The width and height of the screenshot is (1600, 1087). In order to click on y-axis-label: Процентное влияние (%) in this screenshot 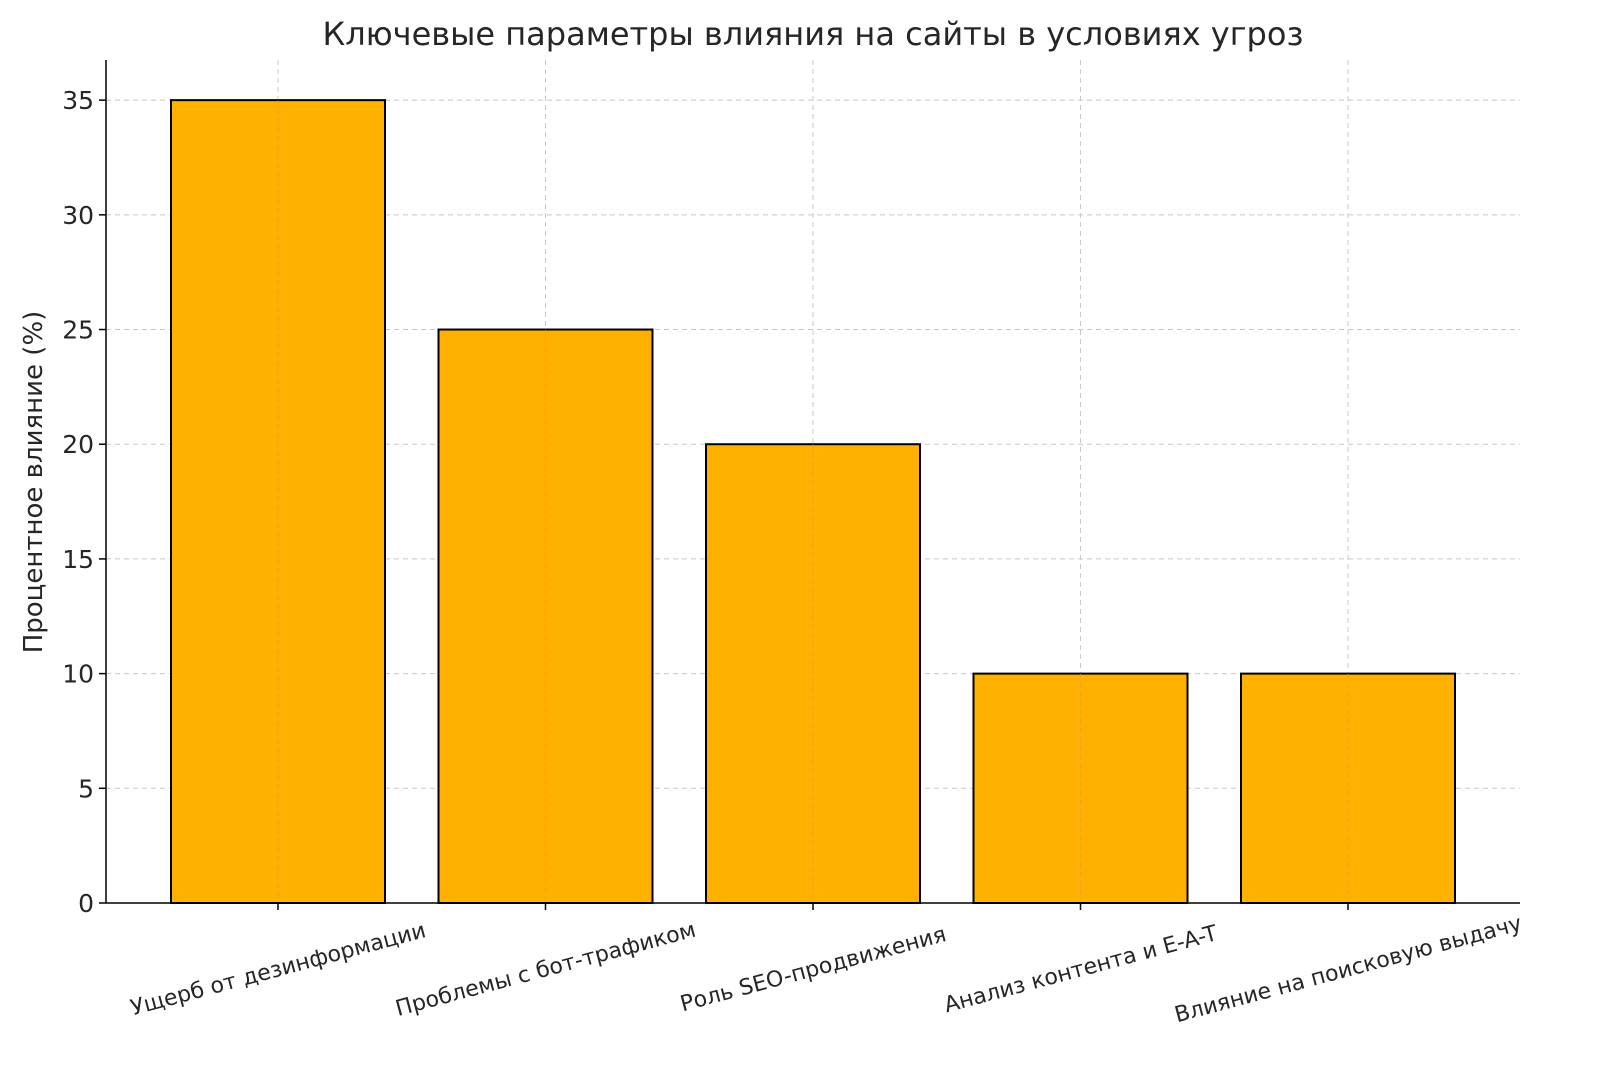, I will do `click(34, 482)`.